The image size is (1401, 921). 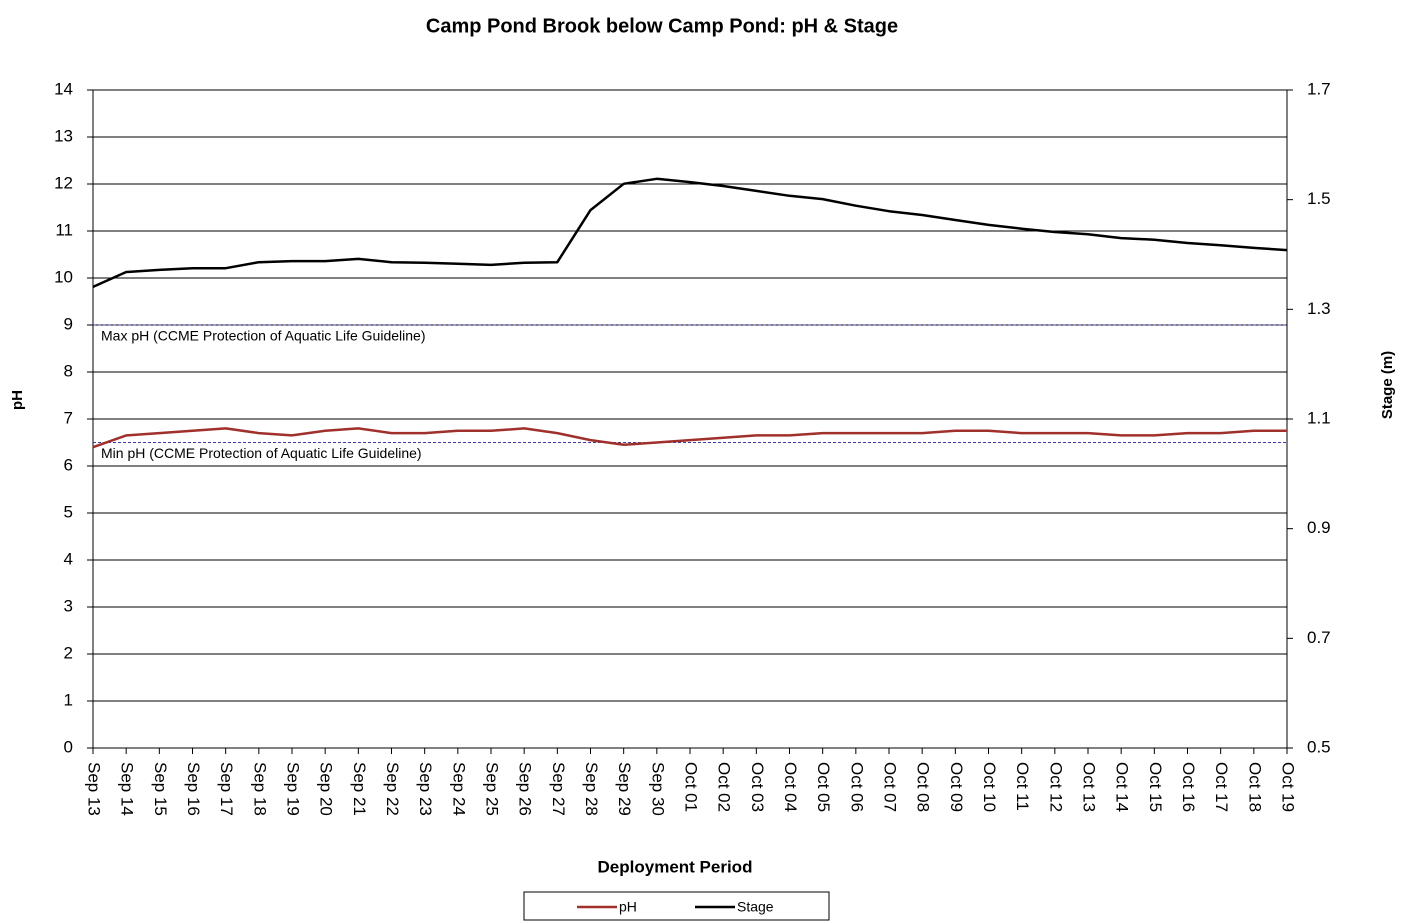 What do you see at coordinates (63, 182) in the screenshot?
I see `y-tick-label: 12` at bounding box center [63, 182].